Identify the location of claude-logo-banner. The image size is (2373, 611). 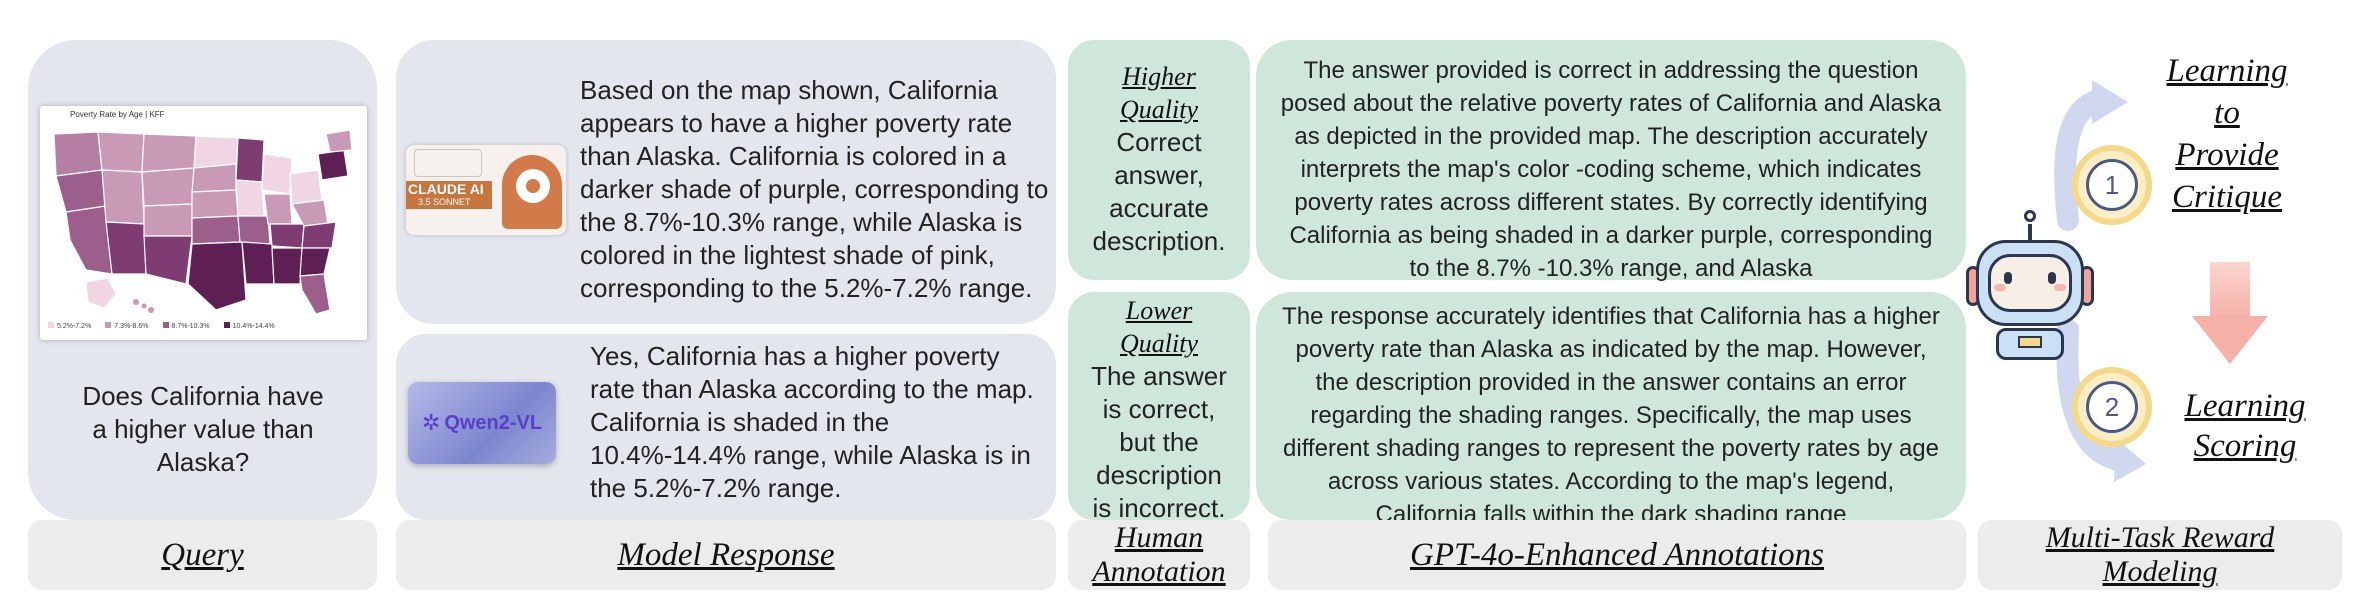
(449, 195).